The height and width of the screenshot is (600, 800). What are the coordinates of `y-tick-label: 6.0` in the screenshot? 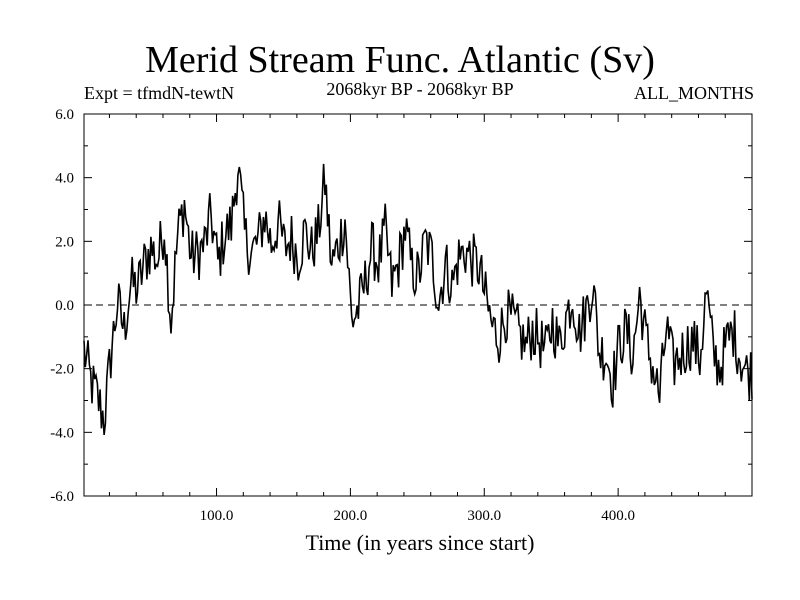 It's located at (64, 115).